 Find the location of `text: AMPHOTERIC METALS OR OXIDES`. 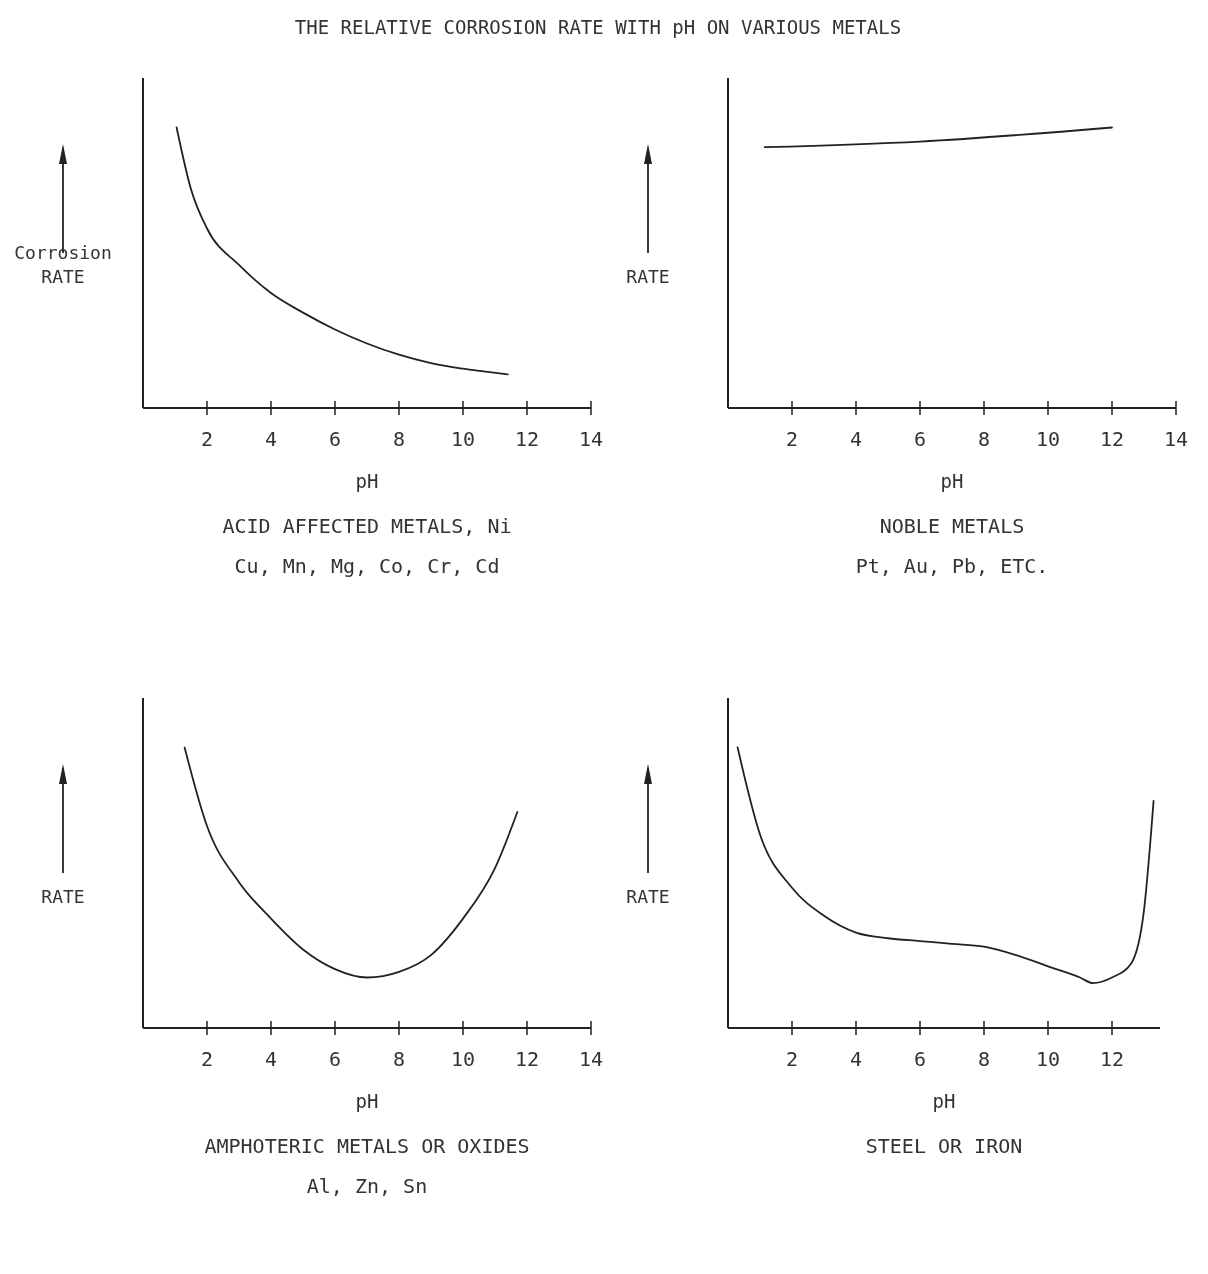

text: AMPHOTERIC METALS OR OXIDES is located at coordinates (367, 1146).